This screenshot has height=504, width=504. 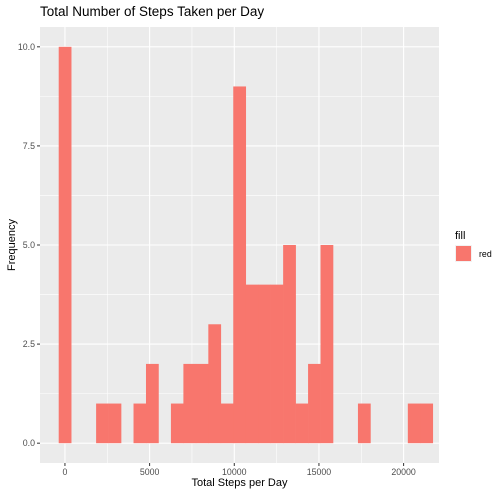 What do you see at coordinates (29, 443) in the screenshot?
I see `y-tick-label: 0.0` at bounding box center [29, 443].